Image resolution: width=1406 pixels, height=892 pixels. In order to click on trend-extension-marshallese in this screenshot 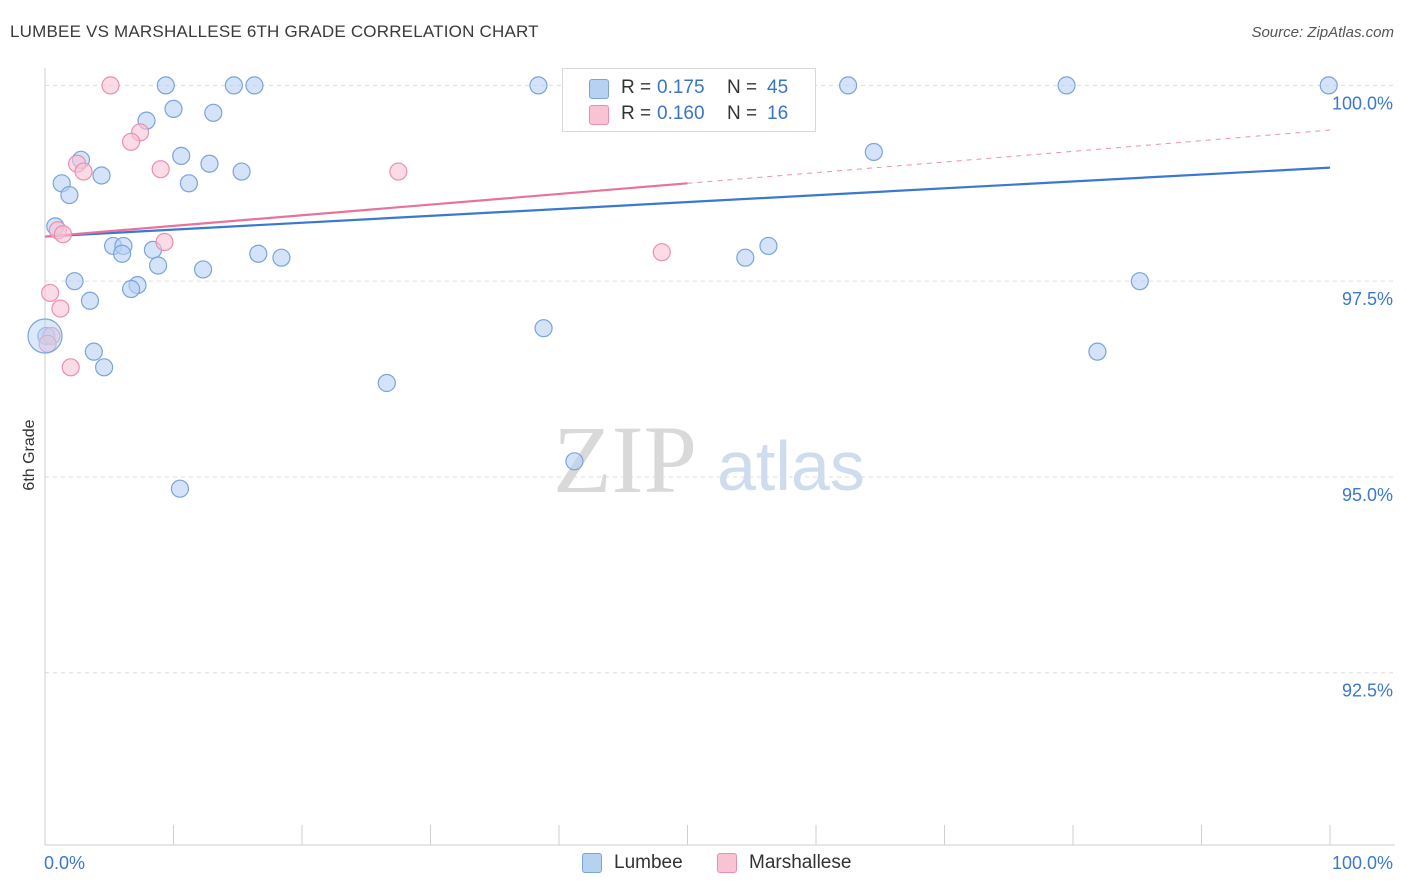, I will do `click(1009, 156)`.